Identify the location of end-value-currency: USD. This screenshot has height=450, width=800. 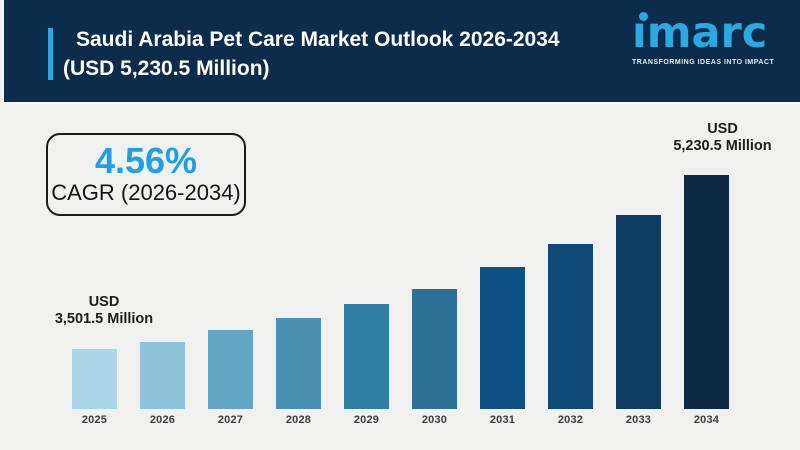
(722, 129).